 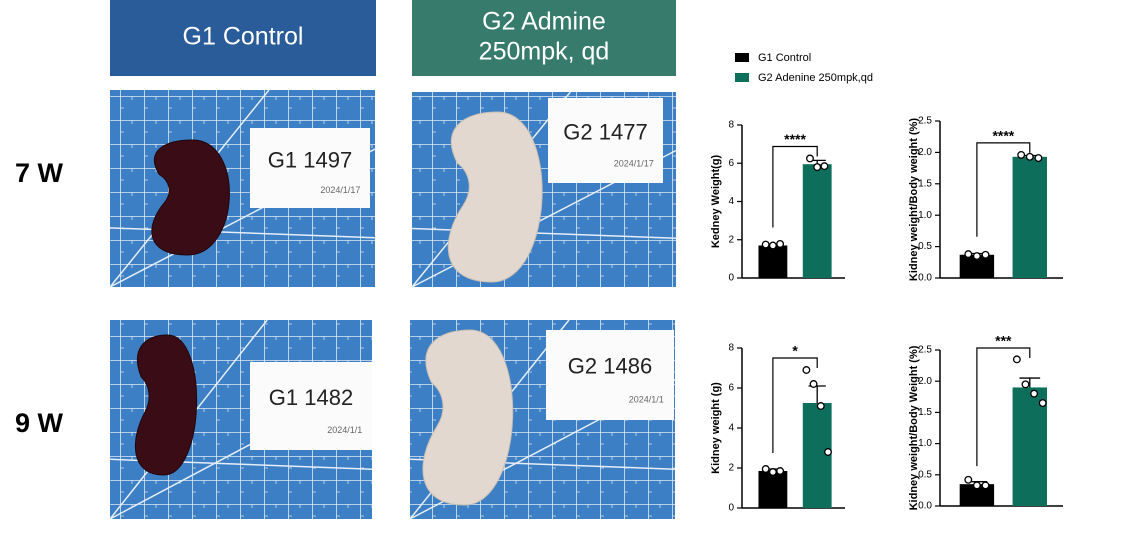 What do you see at coordinates (716, 428) in the screenshot?
I see `y-axis-label: Kidney weight (g)` at bounding box center [716, 428].